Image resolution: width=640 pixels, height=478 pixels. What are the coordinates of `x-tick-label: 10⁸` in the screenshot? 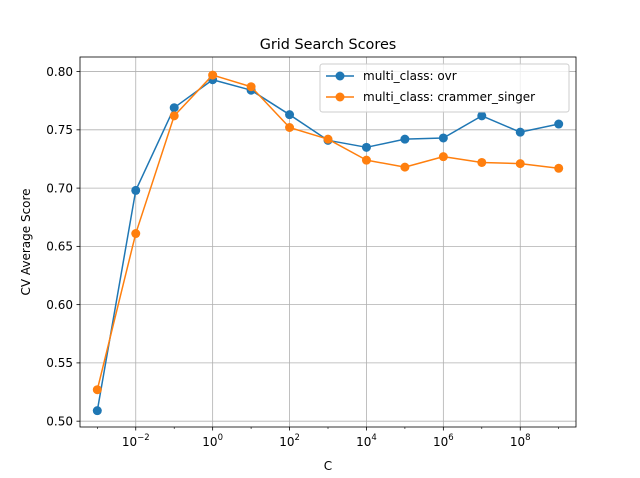 It's located at (520, 441).